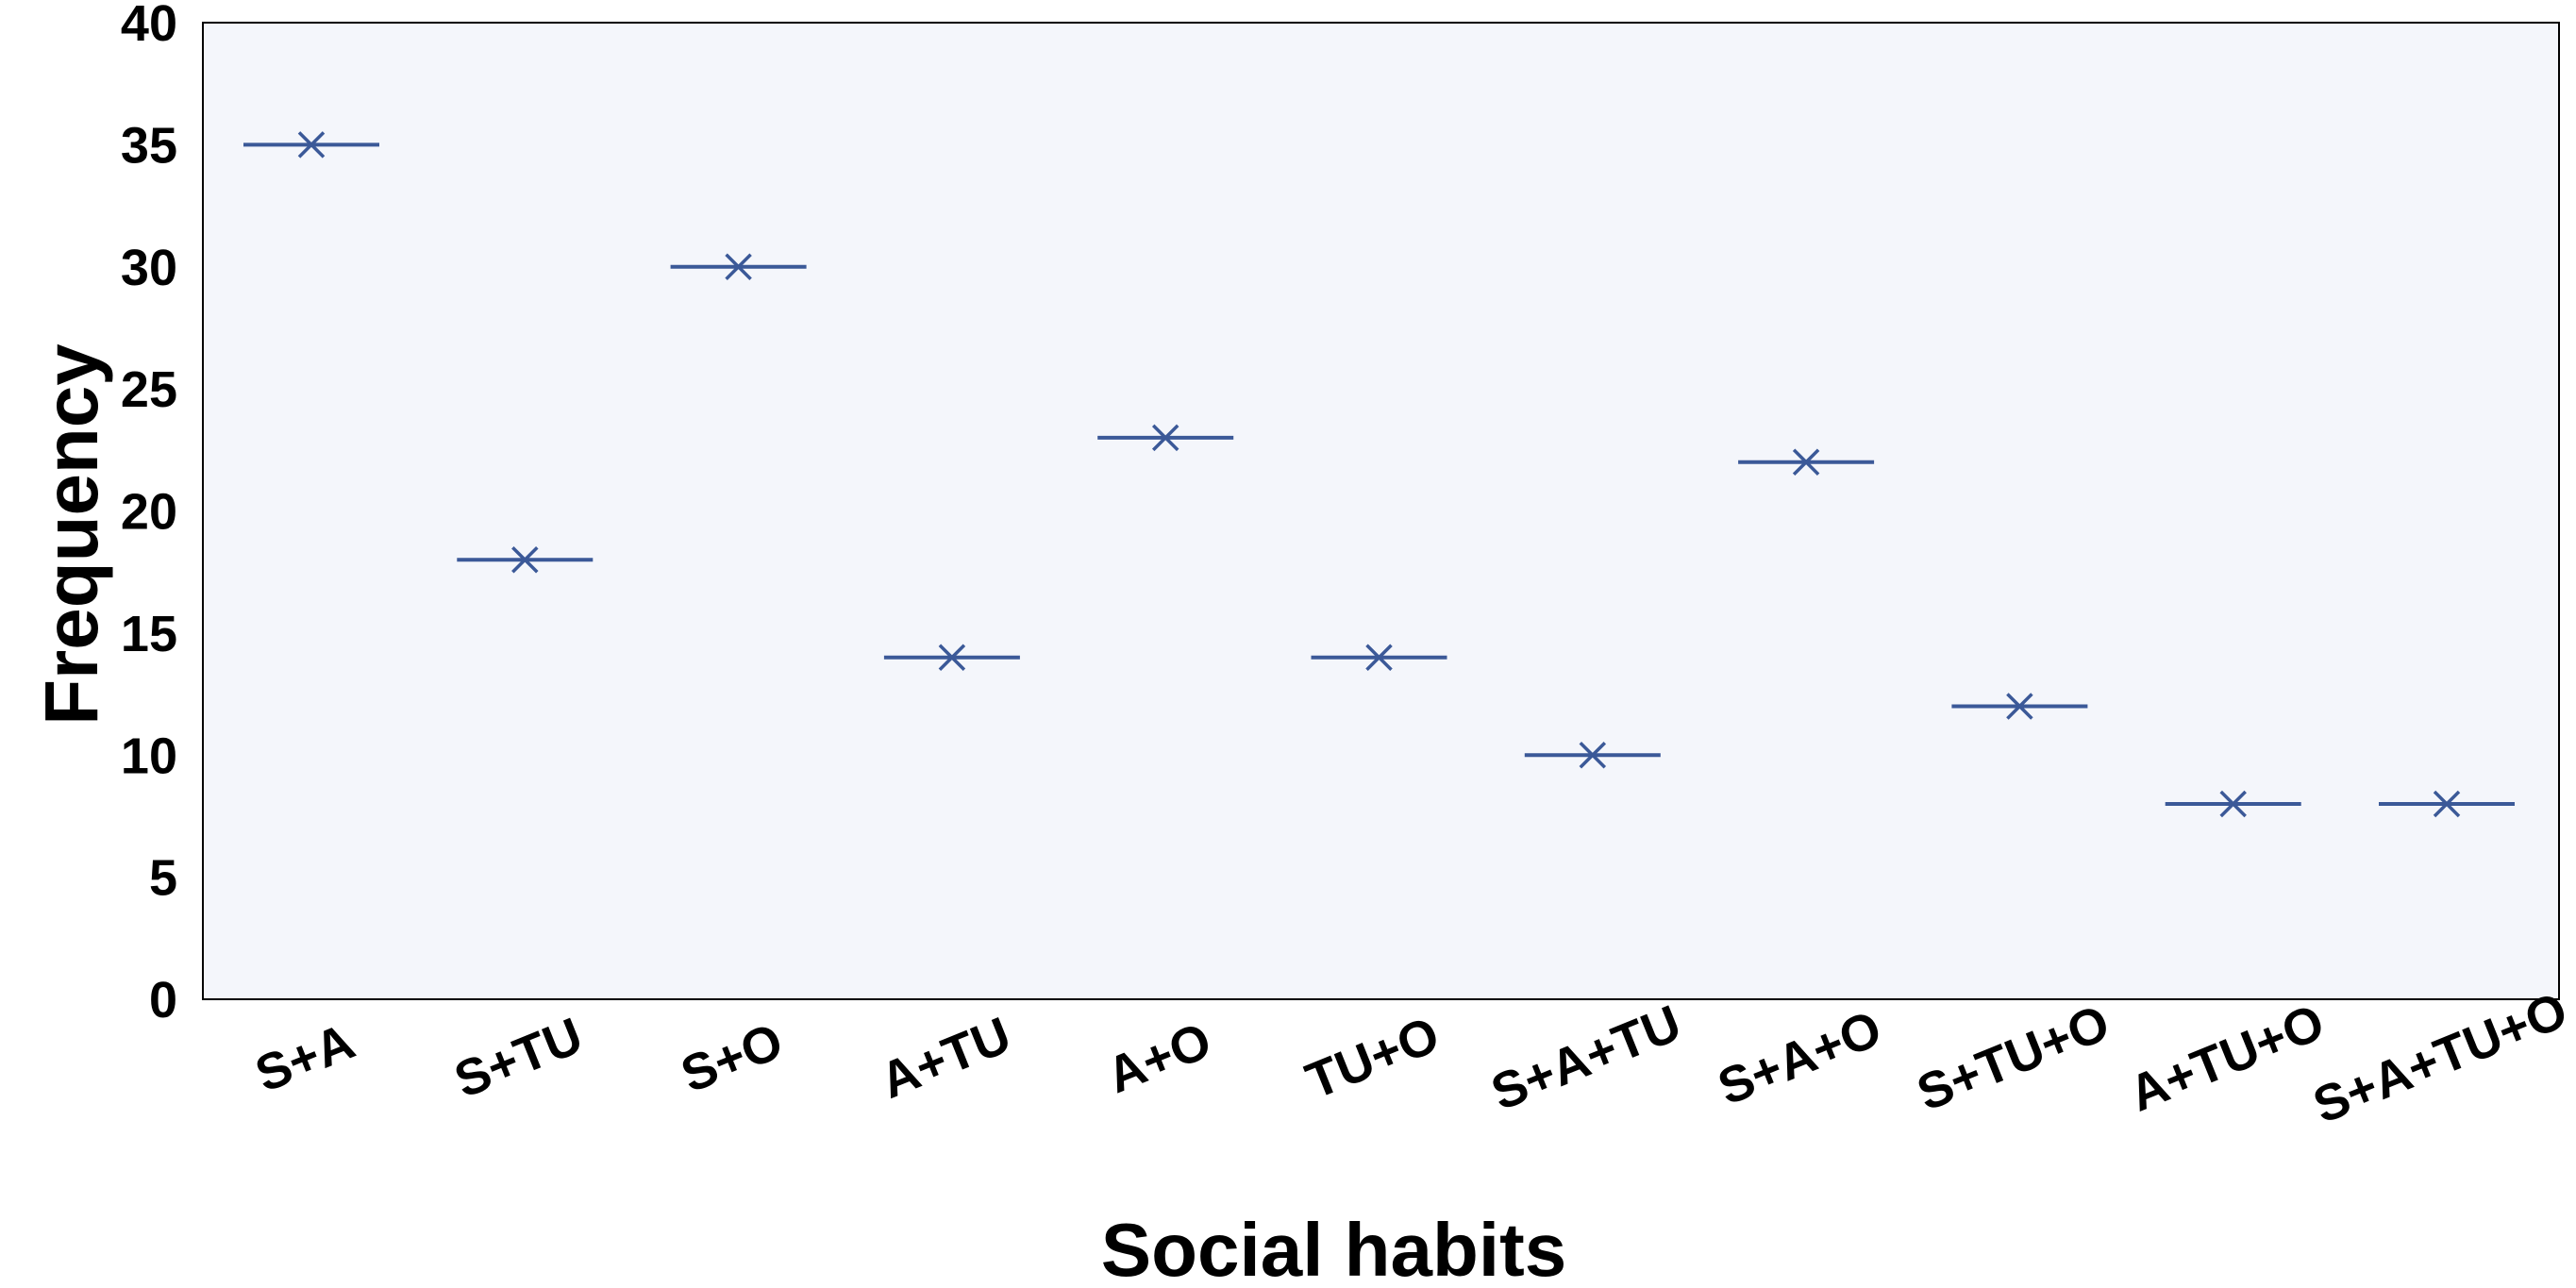 This screenshot has height=1288, width=2576. What do you see at coordinates (149, 145) in the screenshot?
I see `y-tick-label: 35` at bounding box center [149, 145].